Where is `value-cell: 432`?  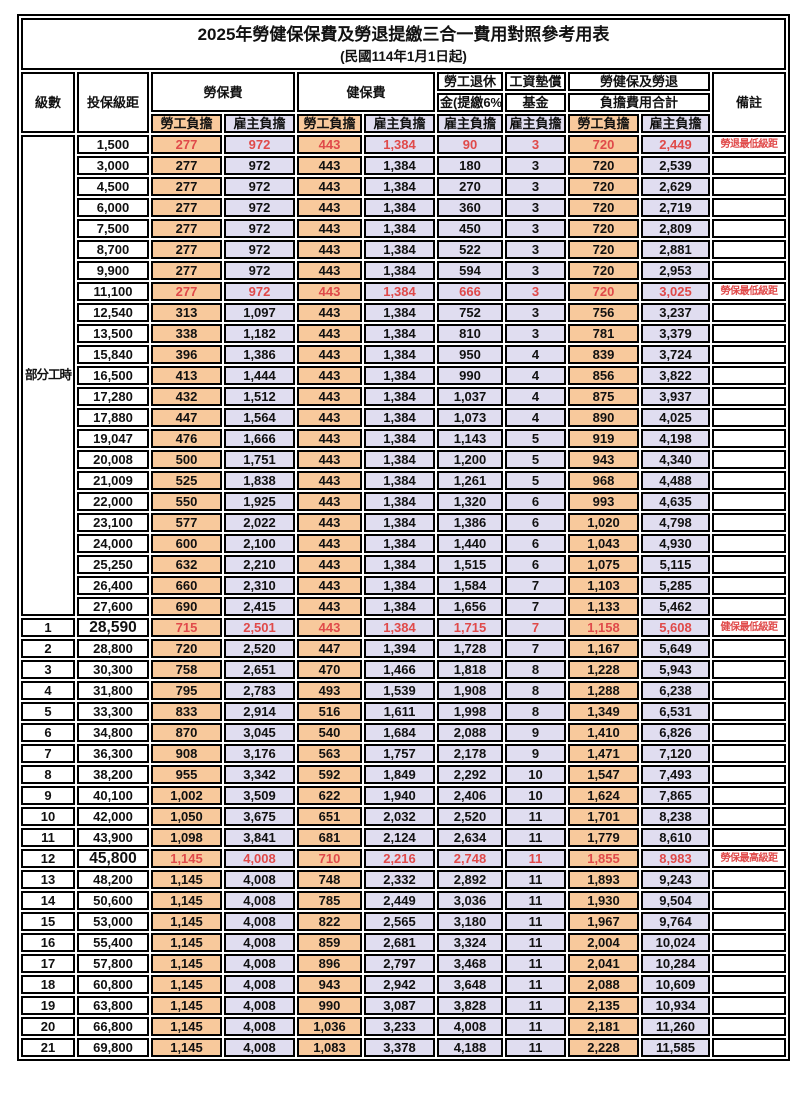
value-cell: 432 is located at coordinates (186, 396).